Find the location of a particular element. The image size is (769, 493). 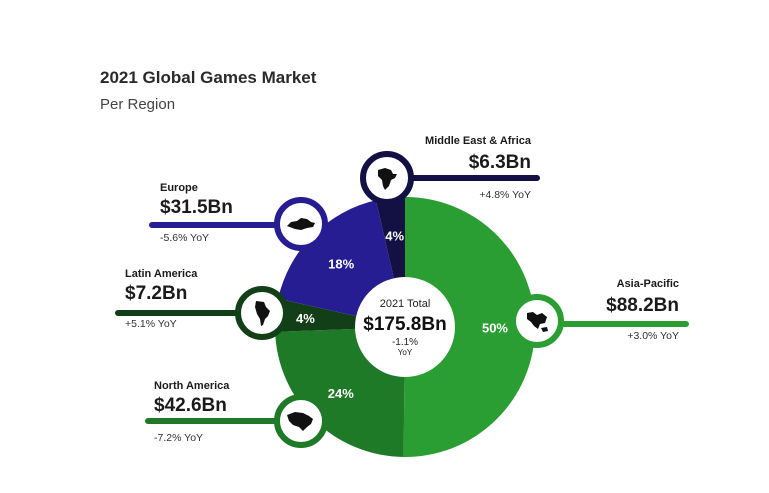

donut-center is located at coordinates (405, 327).